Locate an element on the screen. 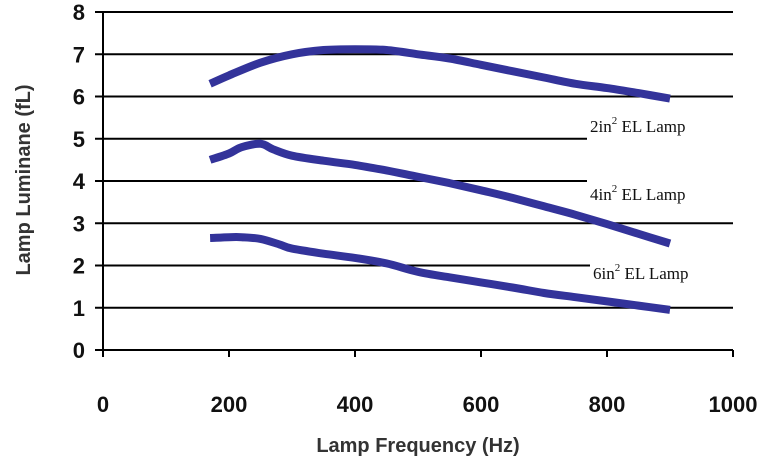  y-tick-label-4: 4 is located at coordinates (79, 181).